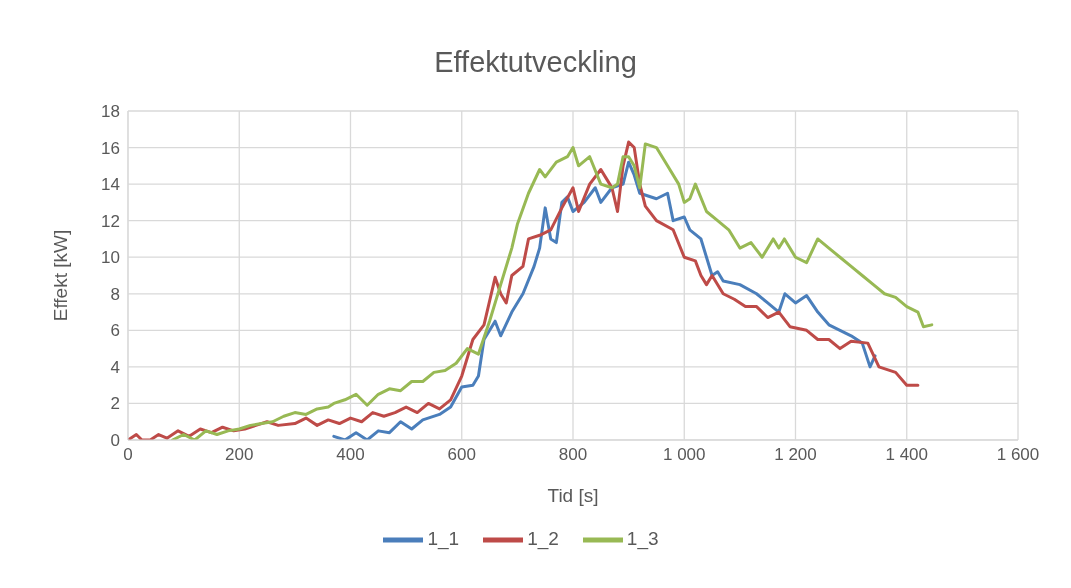 Image resolution: width=1071 pixels, height=588 pixels. Describe the element at coordinates (60, 275) in the screenshot. I see `y-axis-title: Effekt [kW]` at that location.